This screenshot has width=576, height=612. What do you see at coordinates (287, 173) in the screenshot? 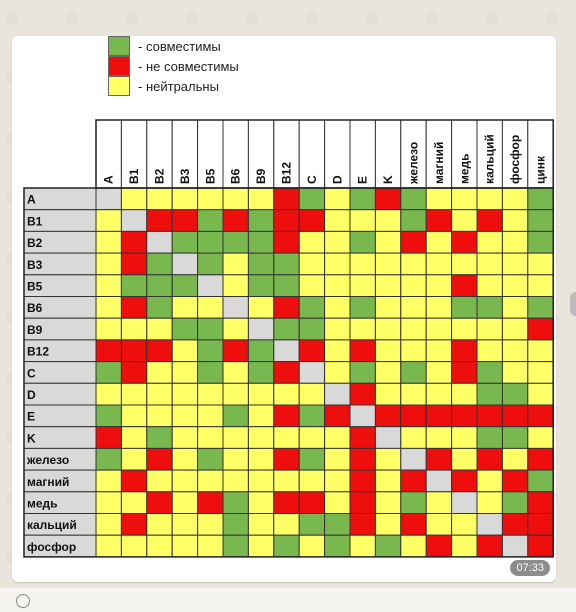
I see `column-header-label: B12` at bounding box center [287, 173].